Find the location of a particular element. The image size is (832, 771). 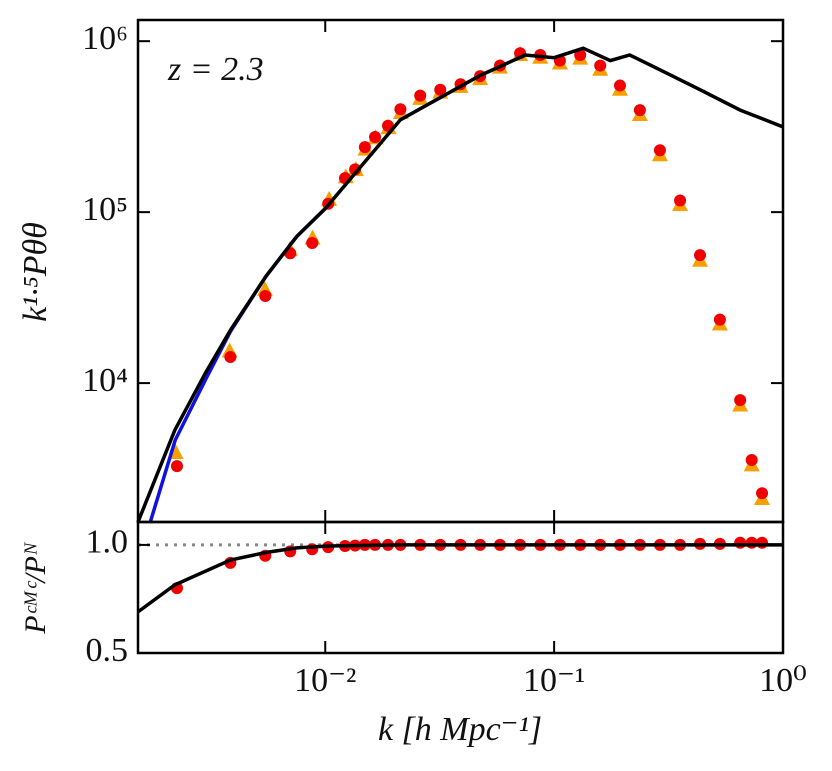

y-axis-label: Pᶜᴹᶜ/Pᴺ is located at coordinates (35, 588).